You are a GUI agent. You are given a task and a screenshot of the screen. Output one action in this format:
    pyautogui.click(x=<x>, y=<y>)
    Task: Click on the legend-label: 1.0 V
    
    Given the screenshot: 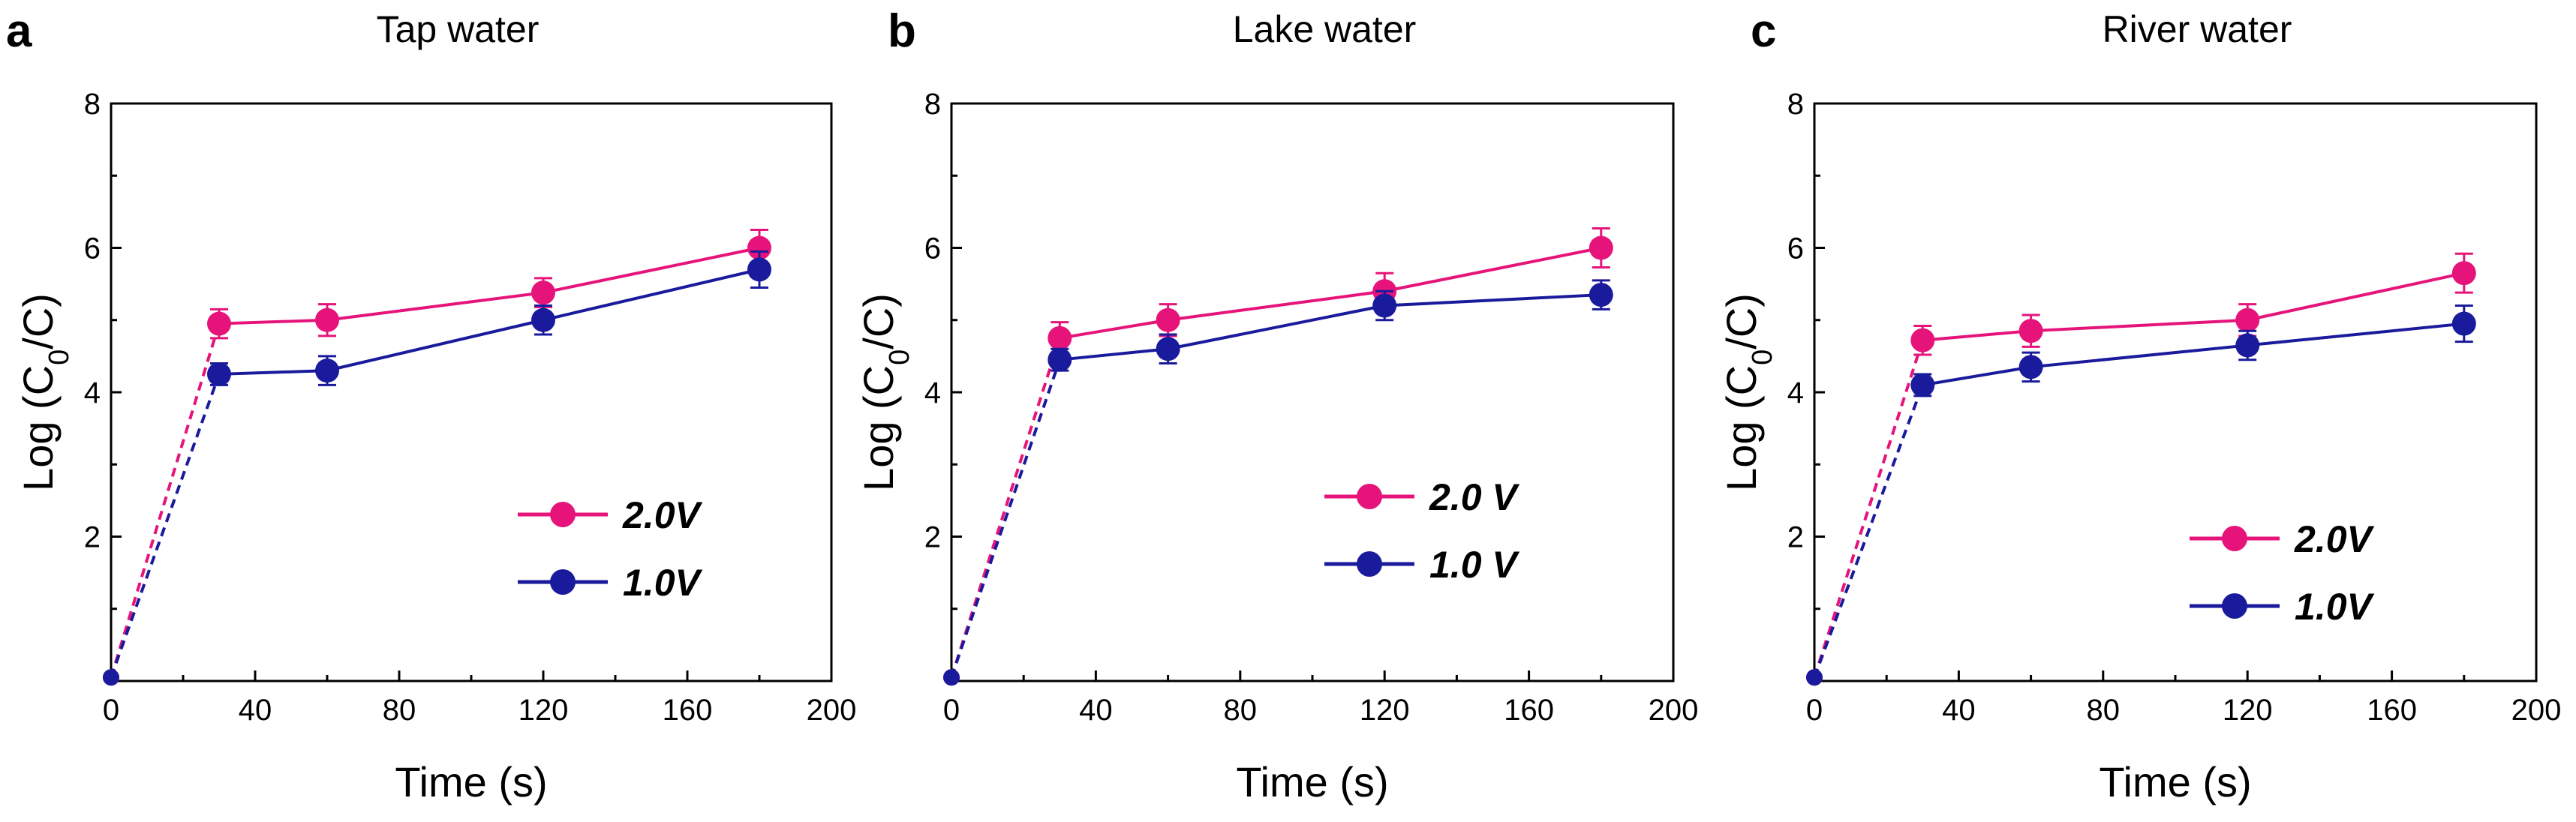 What is the action you would take?
    pyautogui.click(x=1474, y=565)
    